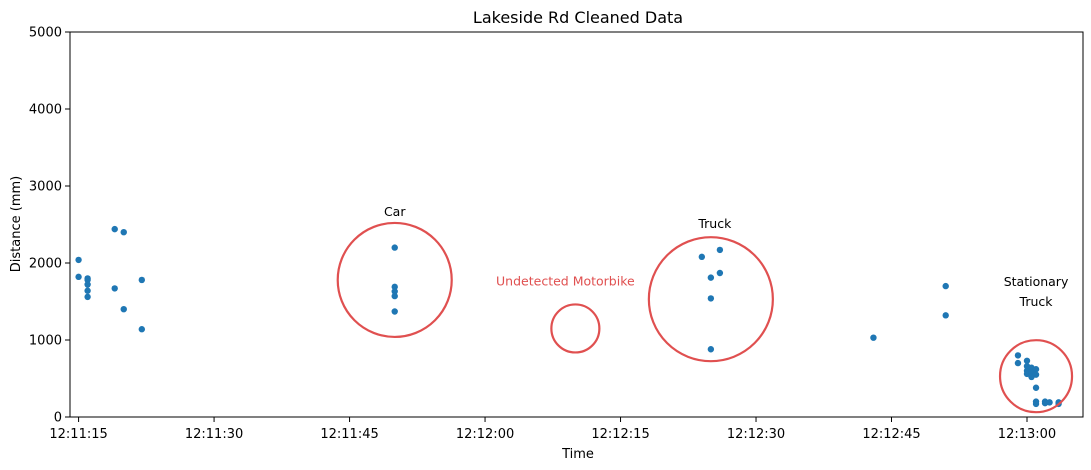  I want to click on y-tick-label: 3000, so click(45, 187).